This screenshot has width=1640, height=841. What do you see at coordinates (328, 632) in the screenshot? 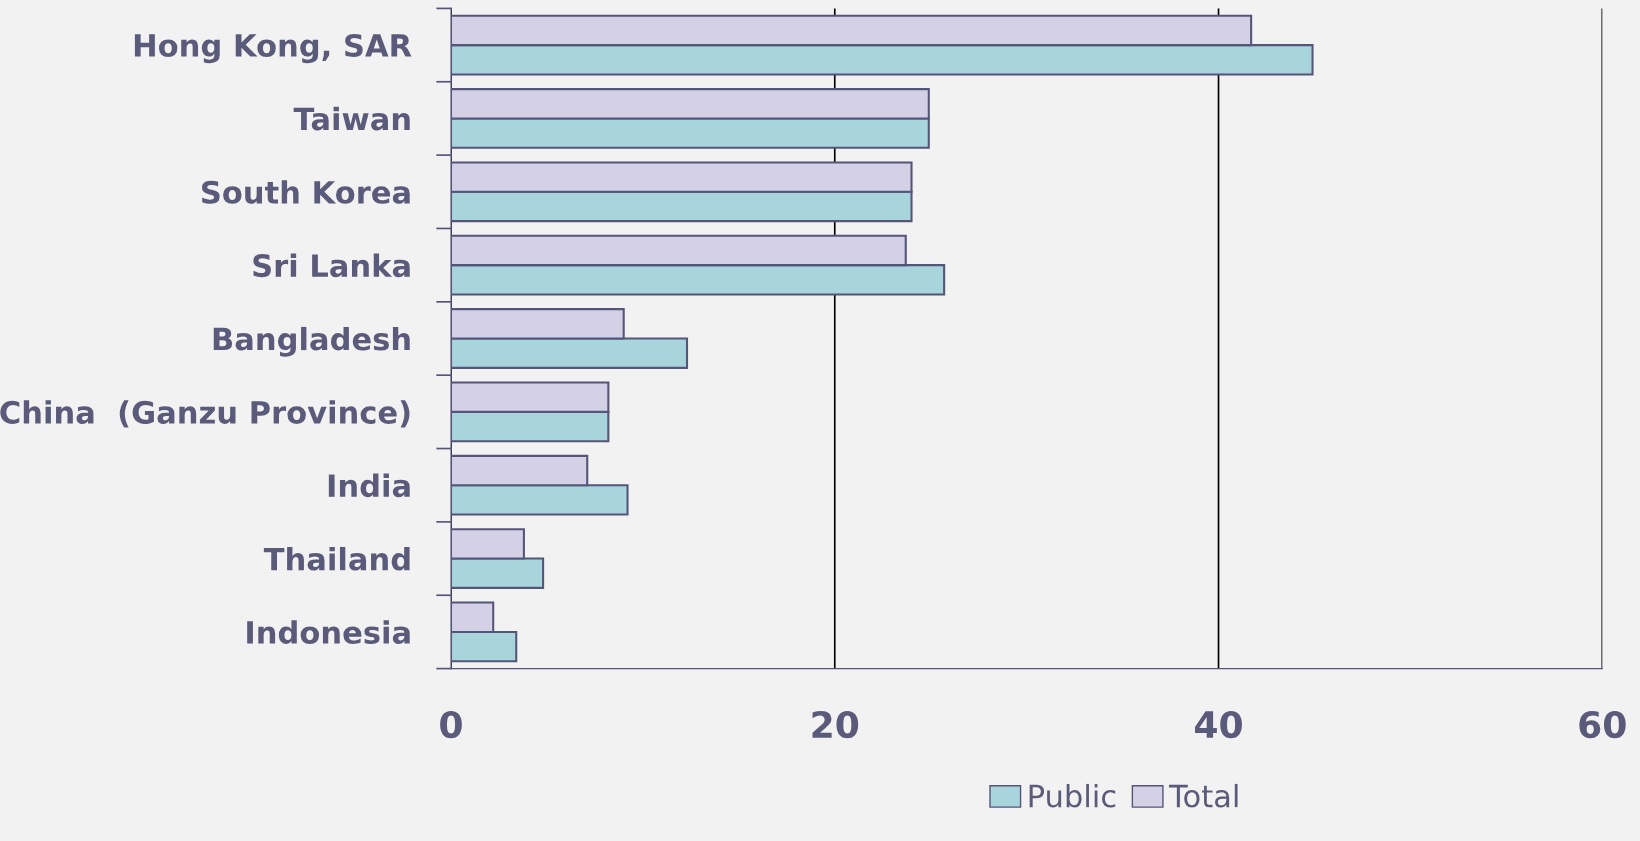
I see `y-tick-label: Indonesia` at bounding box center [328, 632].